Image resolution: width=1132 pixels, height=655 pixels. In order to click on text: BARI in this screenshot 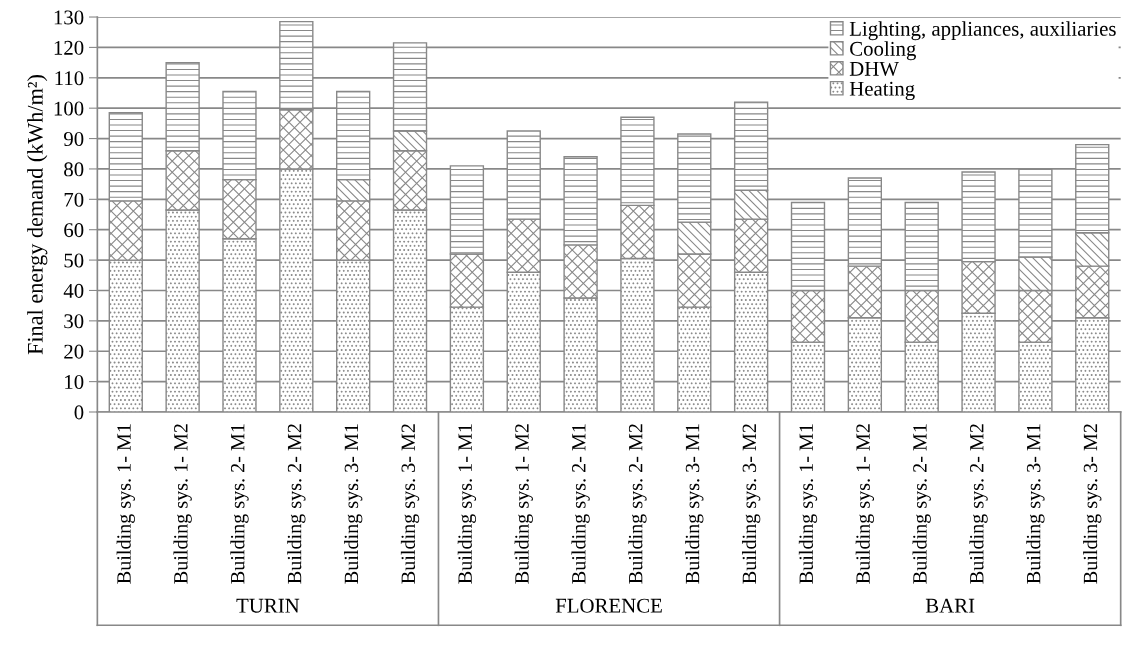, I will do `click(950, 605)`.